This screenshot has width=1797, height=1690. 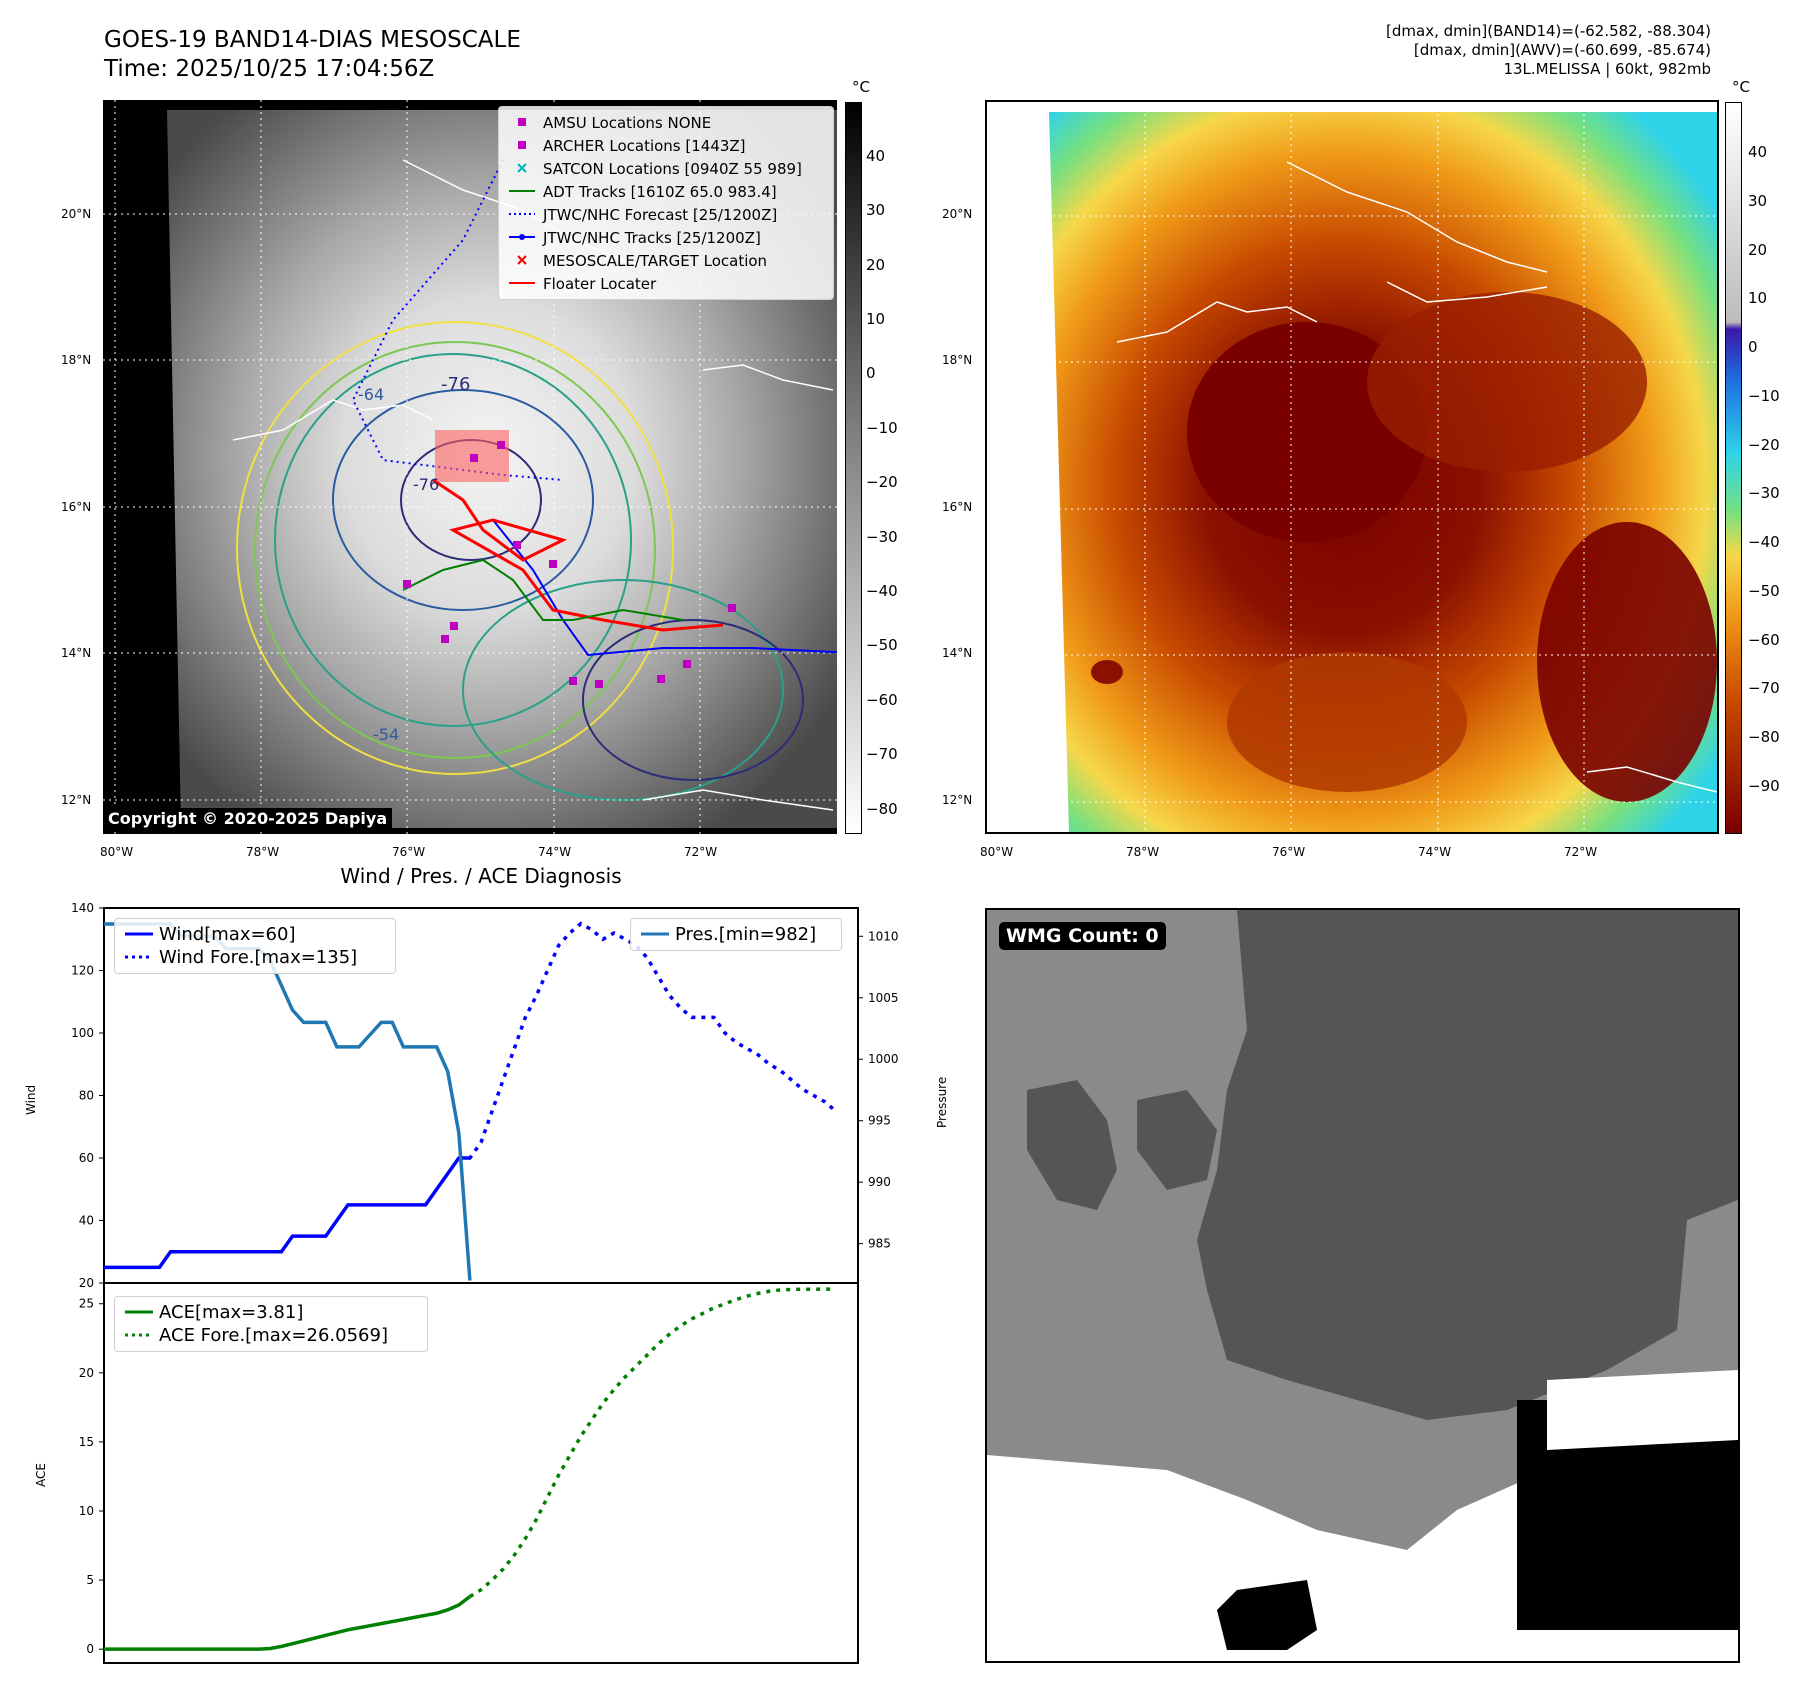 I want to click on lon-tick: 74°W, so click(x=1435, y=852).